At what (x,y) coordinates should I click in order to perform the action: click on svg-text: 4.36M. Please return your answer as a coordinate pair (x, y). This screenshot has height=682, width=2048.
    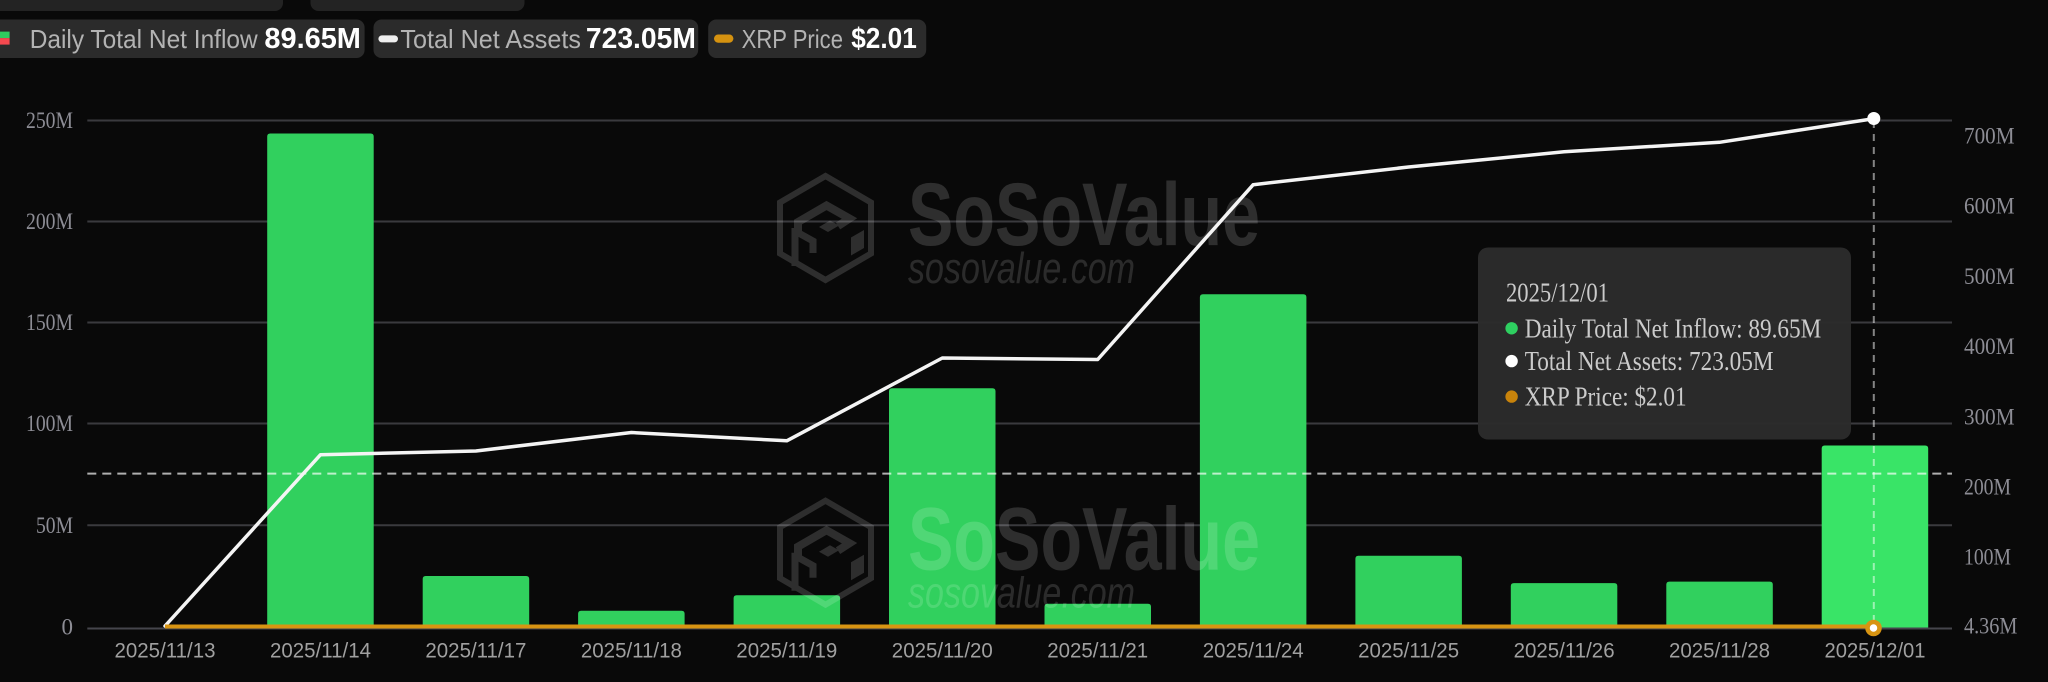
    Looking at the image, I should click on (1990, 626).